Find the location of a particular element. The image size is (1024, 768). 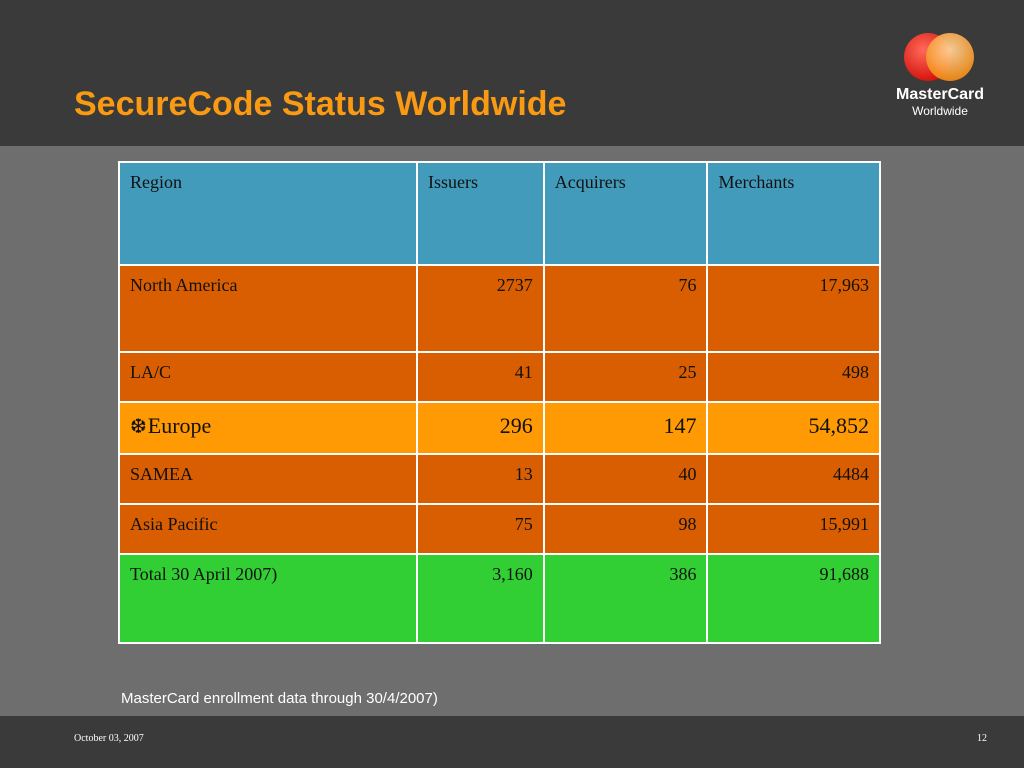

acquirers-value: 25 is located at coordinates (687, 372).